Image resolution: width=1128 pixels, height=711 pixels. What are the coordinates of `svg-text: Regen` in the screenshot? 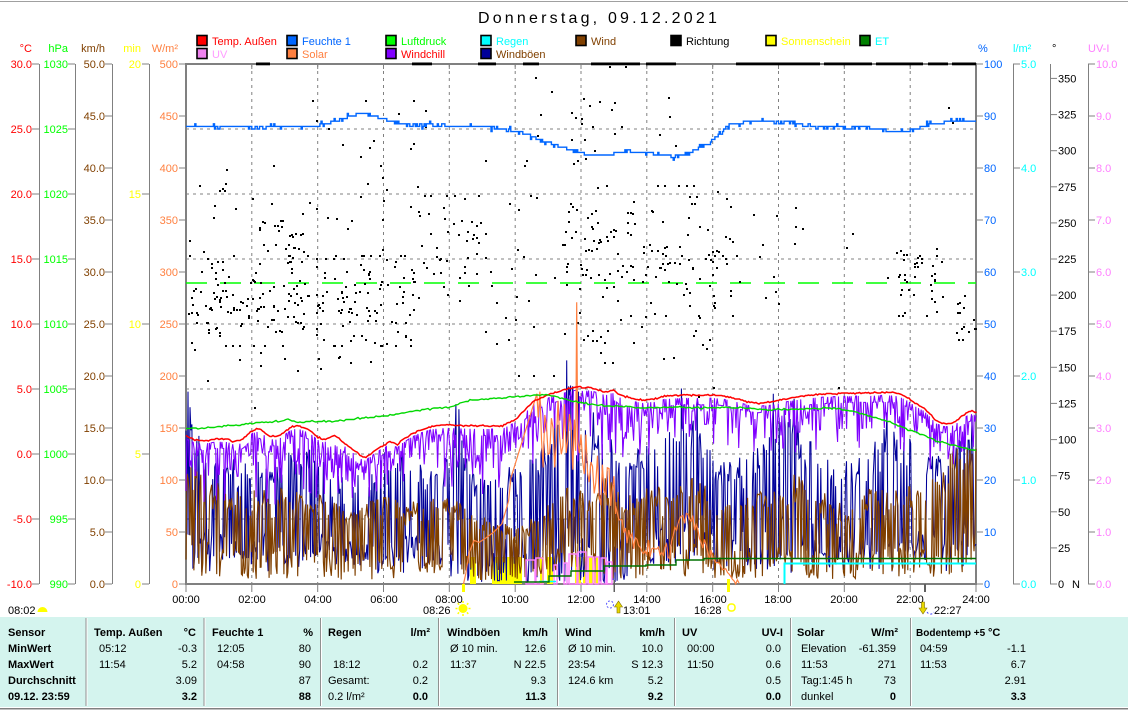 It's located at (512, 42).